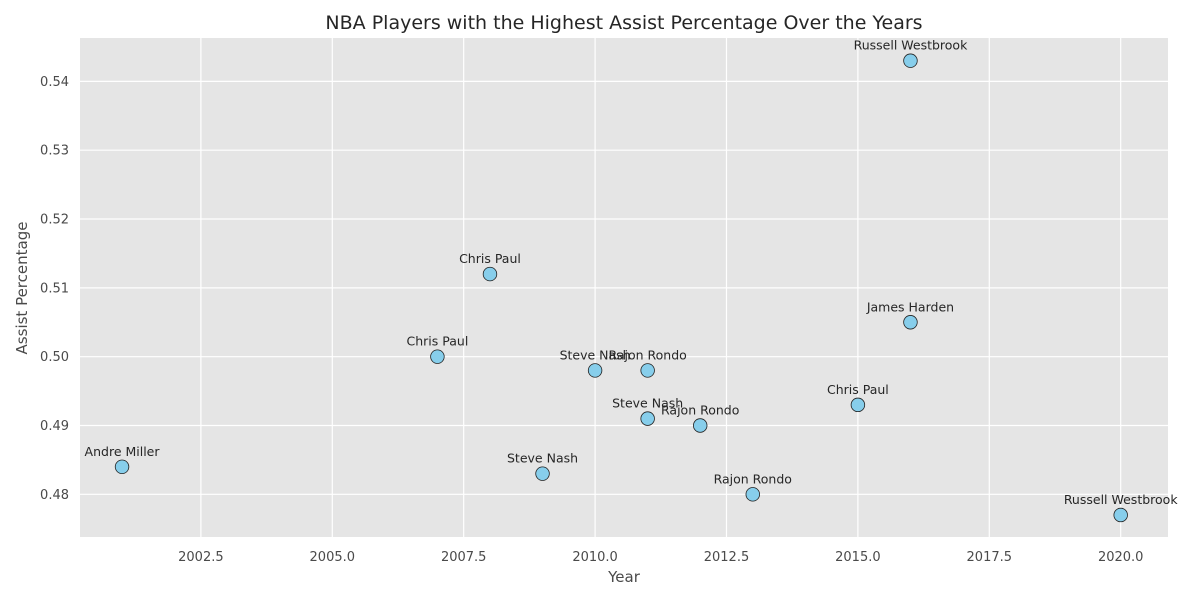  I want to click on y-tick-label: 0.48, so click(54, 495).